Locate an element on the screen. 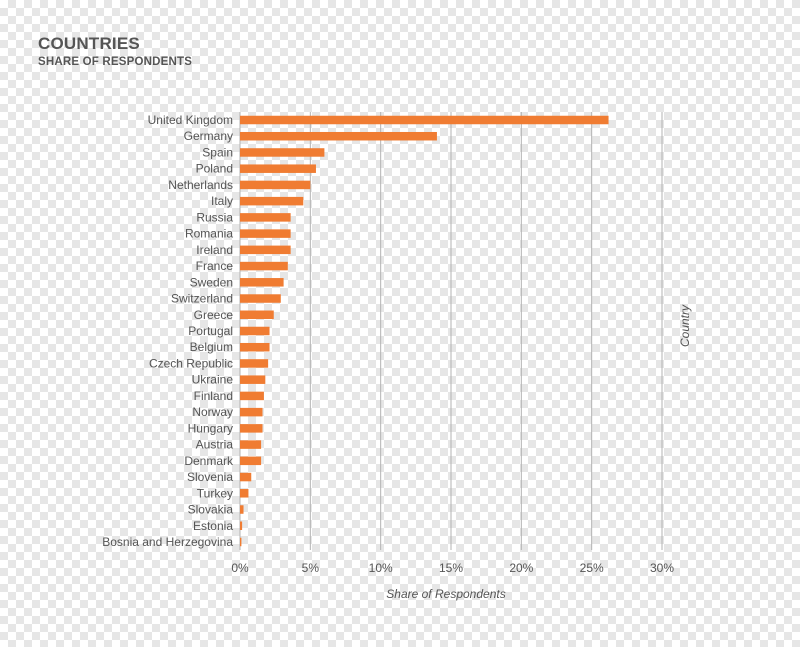 This screenshot has height=647, width=800. x-tick-label: 5% is located at coordinates (311, 568).